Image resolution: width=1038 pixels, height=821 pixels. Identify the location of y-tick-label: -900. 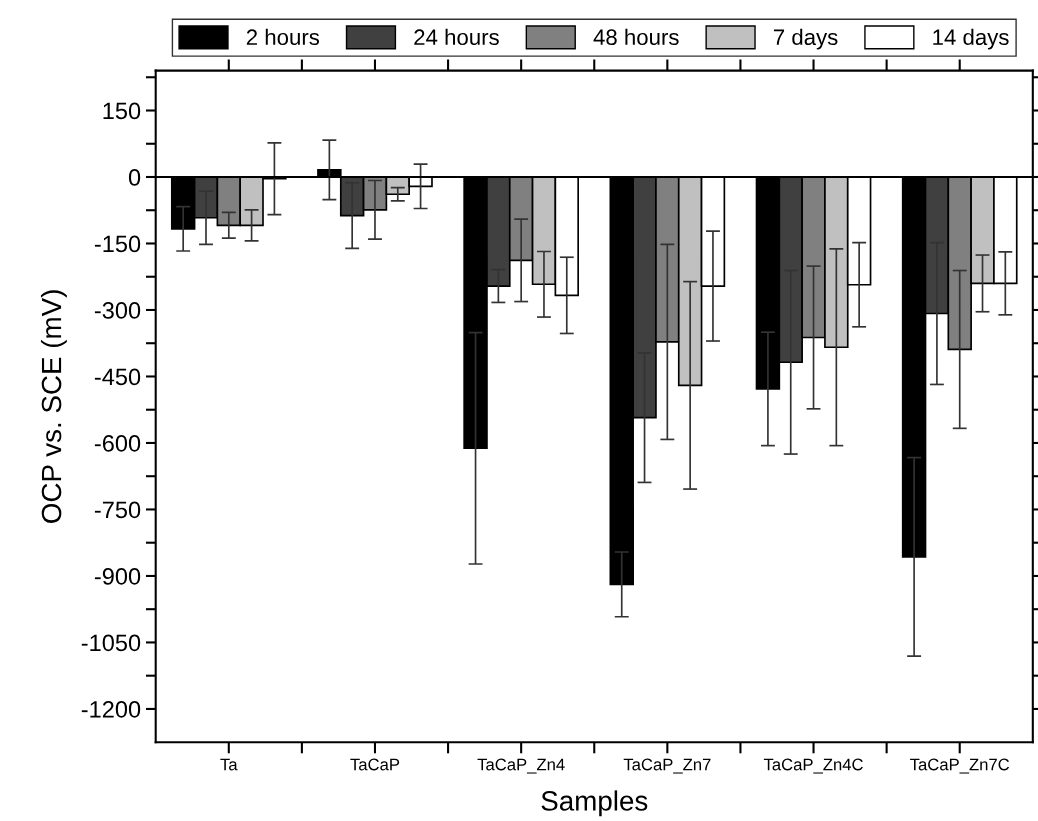
(117, 576).